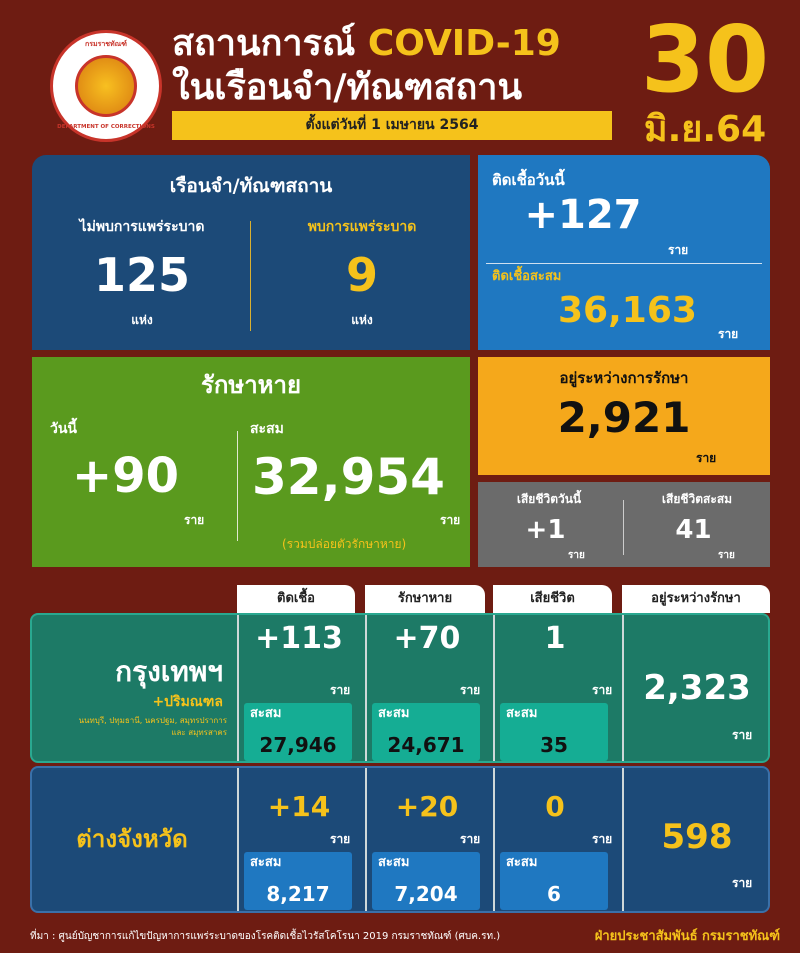  I want to click on logo-emblem-icon, so click(106, 86).